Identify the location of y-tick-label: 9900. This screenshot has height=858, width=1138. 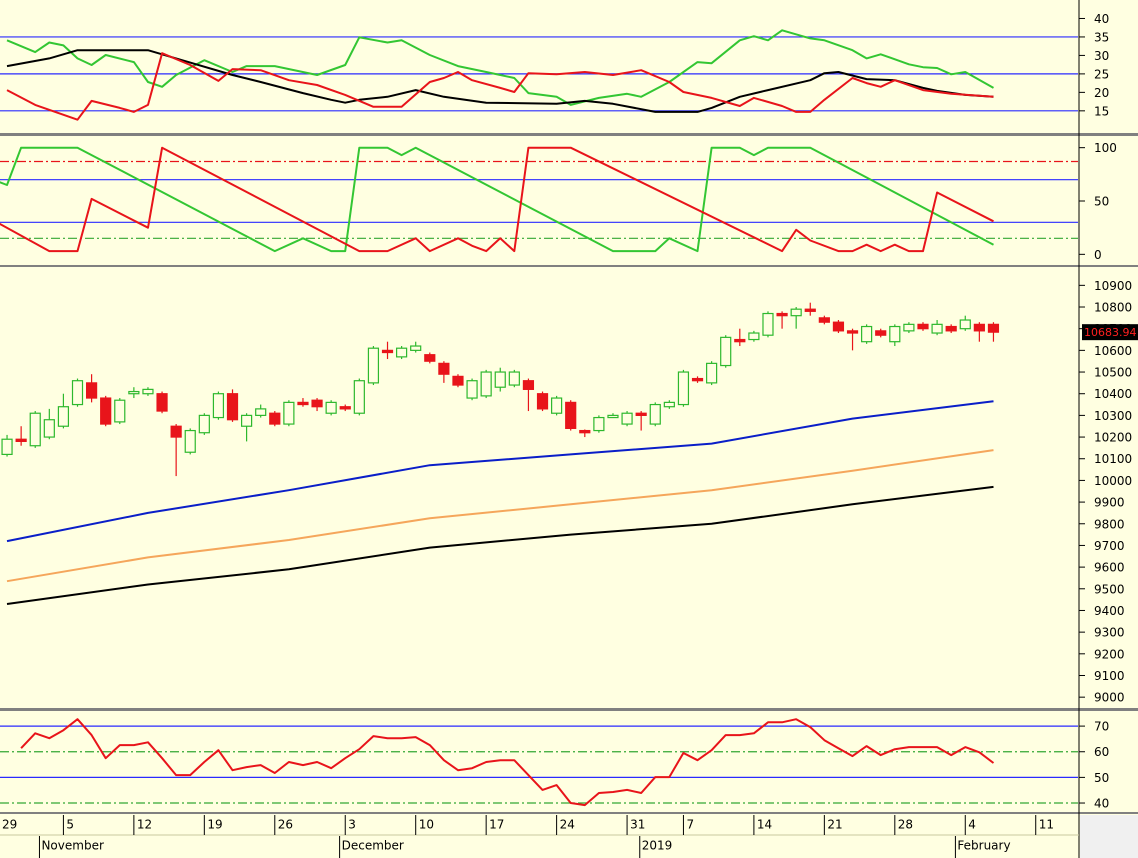
(1109, 503).